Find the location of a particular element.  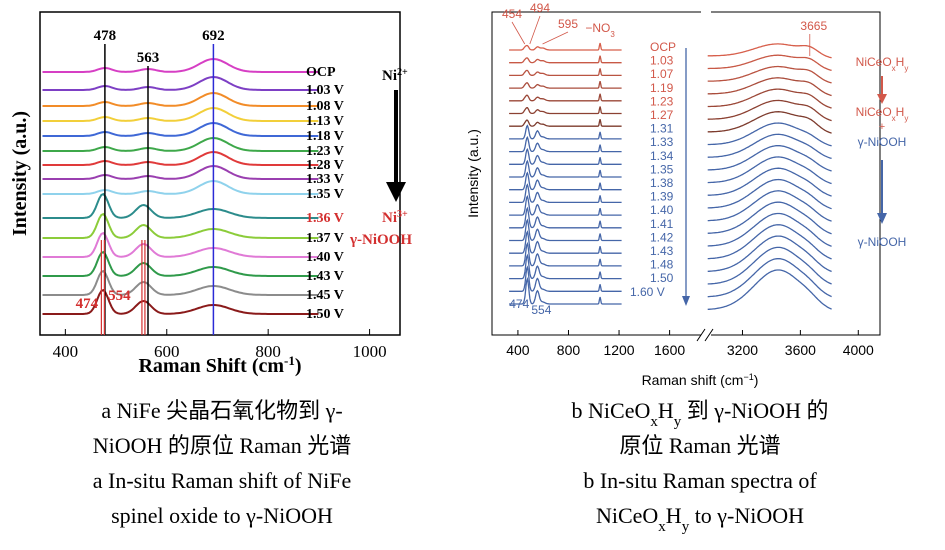

curve-label: 1.31 is located at coordinates (662, 129).